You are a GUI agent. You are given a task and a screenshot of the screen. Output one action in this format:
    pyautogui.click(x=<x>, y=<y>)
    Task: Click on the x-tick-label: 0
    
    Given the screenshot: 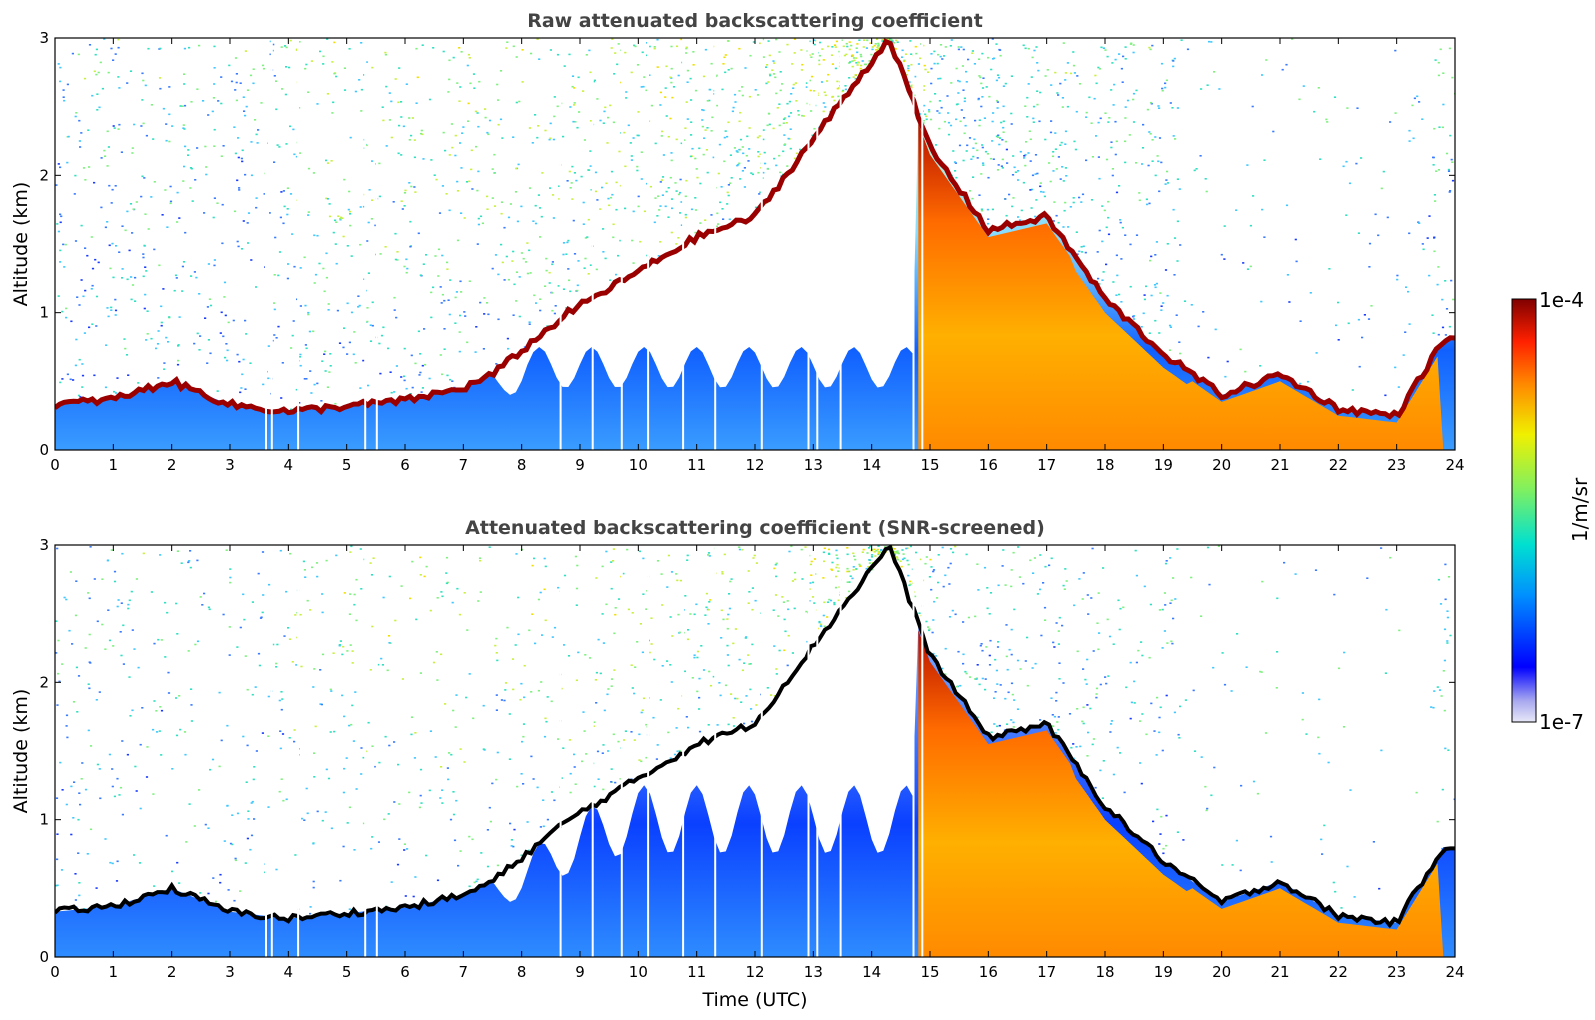 What is the action you would take?
    pyautogui.click(x=55, y=465)
    